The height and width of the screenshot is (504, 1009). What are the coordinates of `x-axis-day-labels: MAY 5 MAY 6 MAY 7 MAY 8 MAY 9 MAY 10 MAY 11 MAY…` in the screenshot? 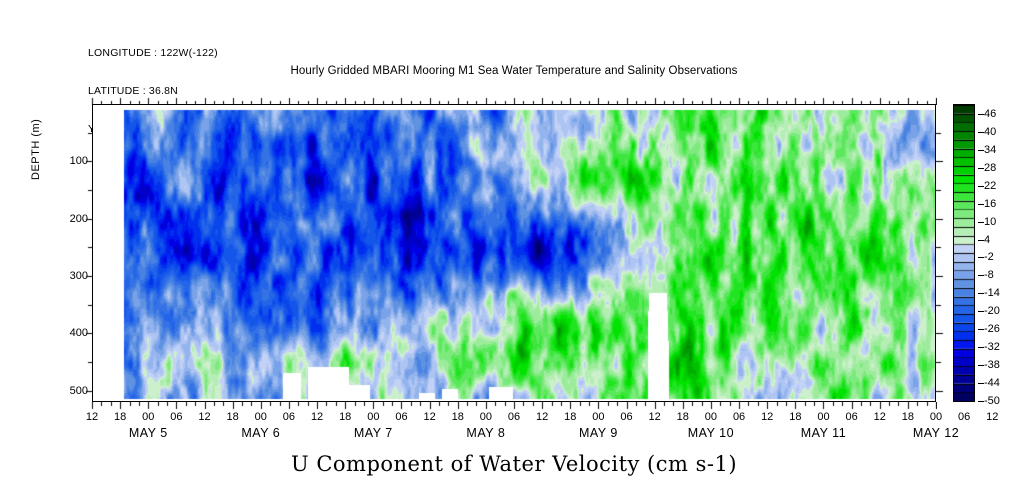 It's located at (504, 435).